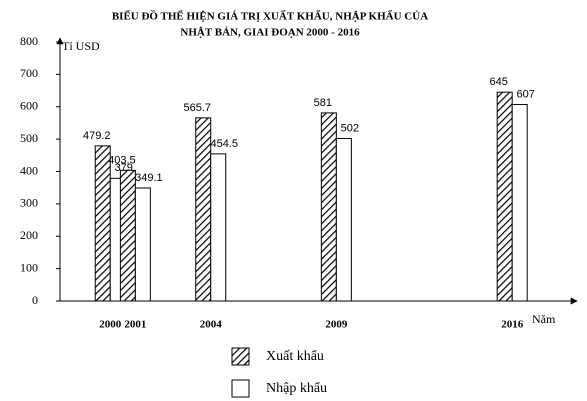  What do you see at coordinates (323, 103) in the screenshot?
I see `value-label: 581` at bounding box center [323, 103].